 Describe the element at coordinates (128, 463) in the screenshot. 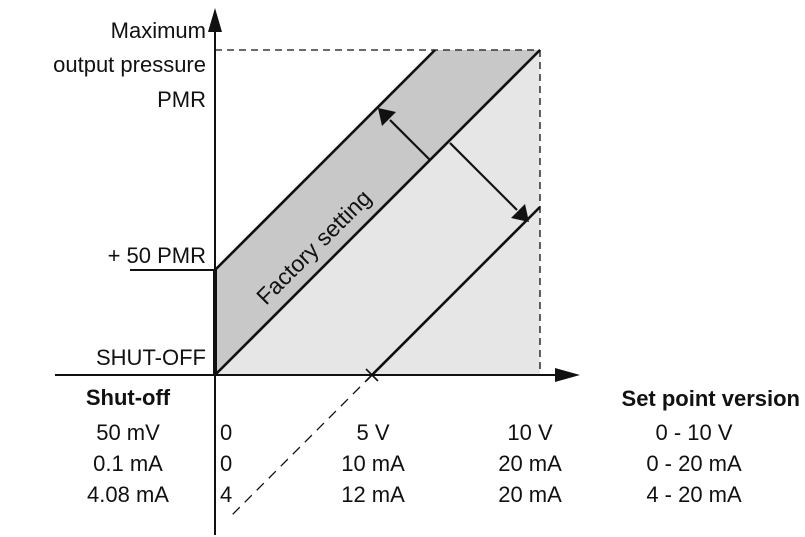

I see `row2-shutoff: 0.1 mA` at that location.